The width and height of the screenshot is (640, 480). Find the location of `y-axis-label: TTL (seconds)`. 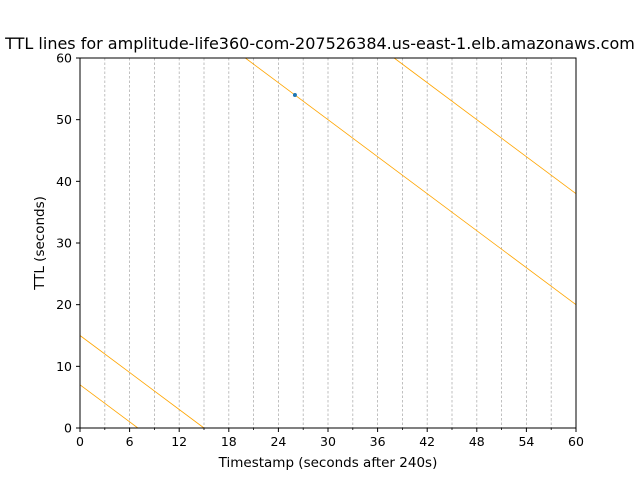

y-axis-label: TTL (seconds) is located at coordinates (40, 243).